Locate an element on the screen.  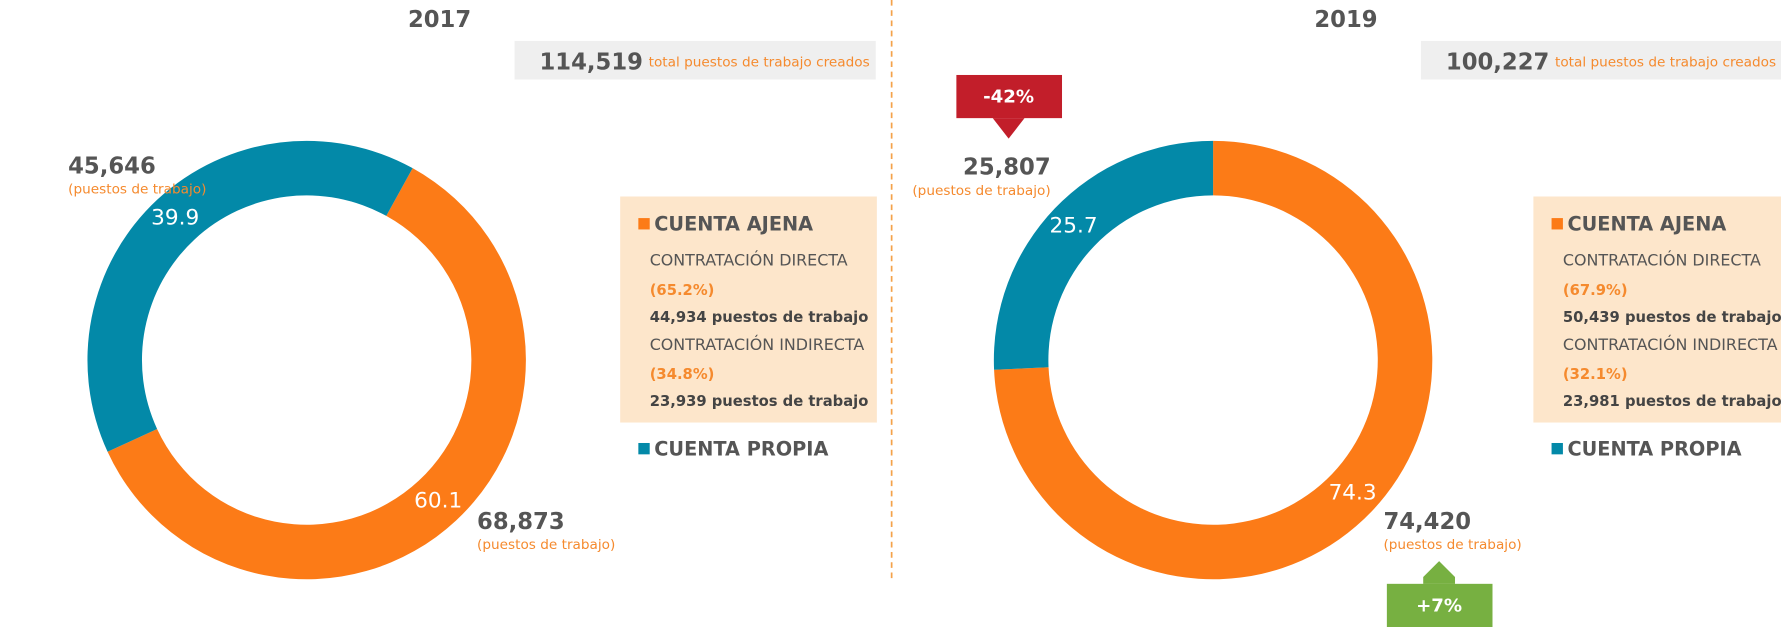
total-value: 100,227 is located at coordinates (1497, 62).